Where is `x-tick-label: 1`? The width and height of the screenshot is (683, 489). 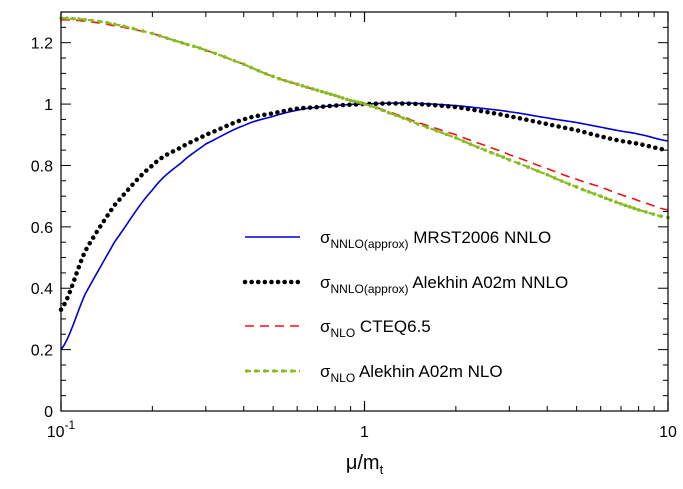
x-tick-label: 1 is located at coordinates (364, 432).